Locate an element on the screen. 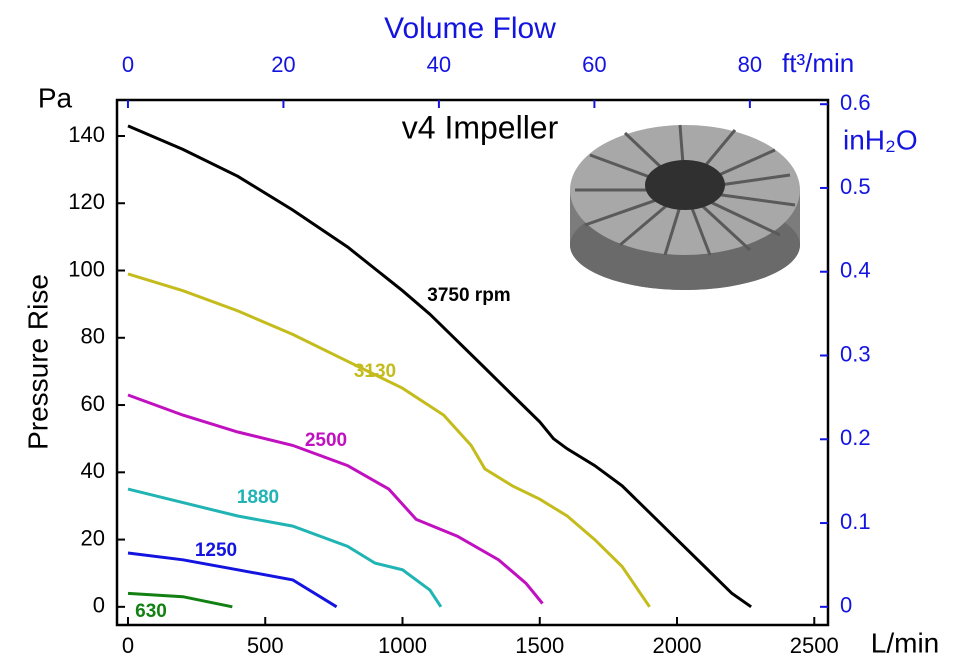 The image size is (959, 672). x-tick-label: 1500 is located at coordinates (539, 645).